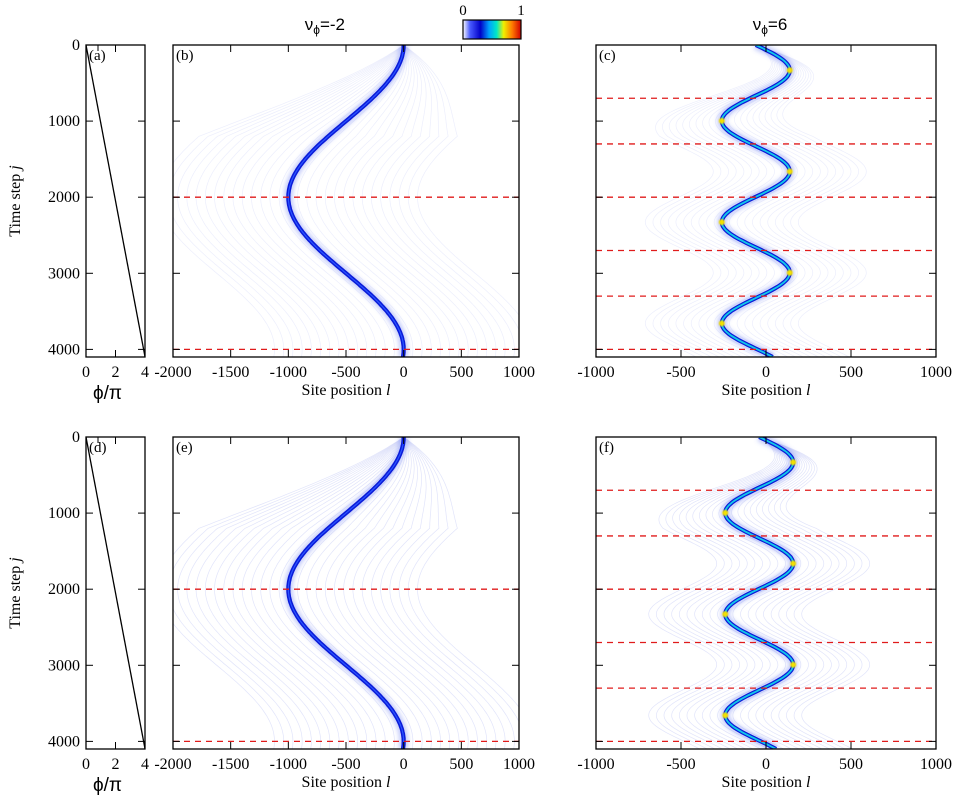  I want to click on x-tick-label: 4, so click(145, 764).